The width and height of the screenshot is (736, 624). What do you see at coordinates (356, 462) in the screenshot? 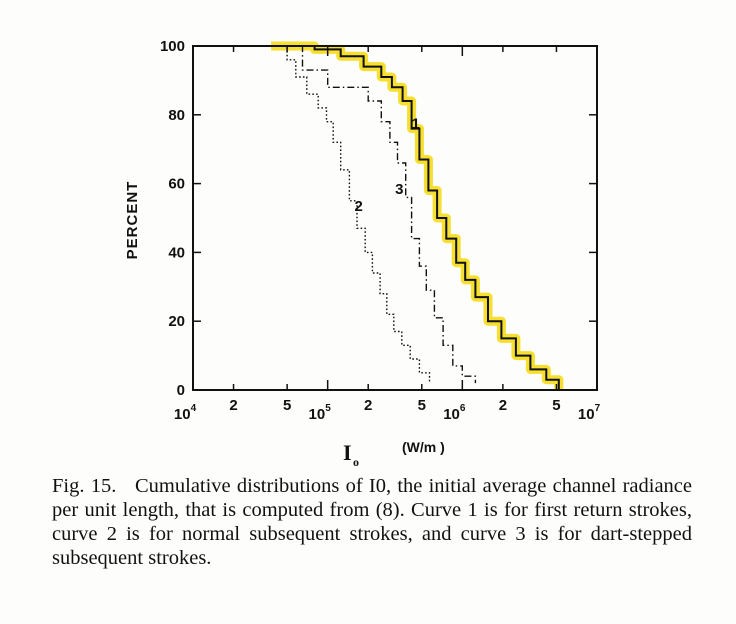
I see `x-axis-symbol-subscript: o` at bounding box center [356, 462].